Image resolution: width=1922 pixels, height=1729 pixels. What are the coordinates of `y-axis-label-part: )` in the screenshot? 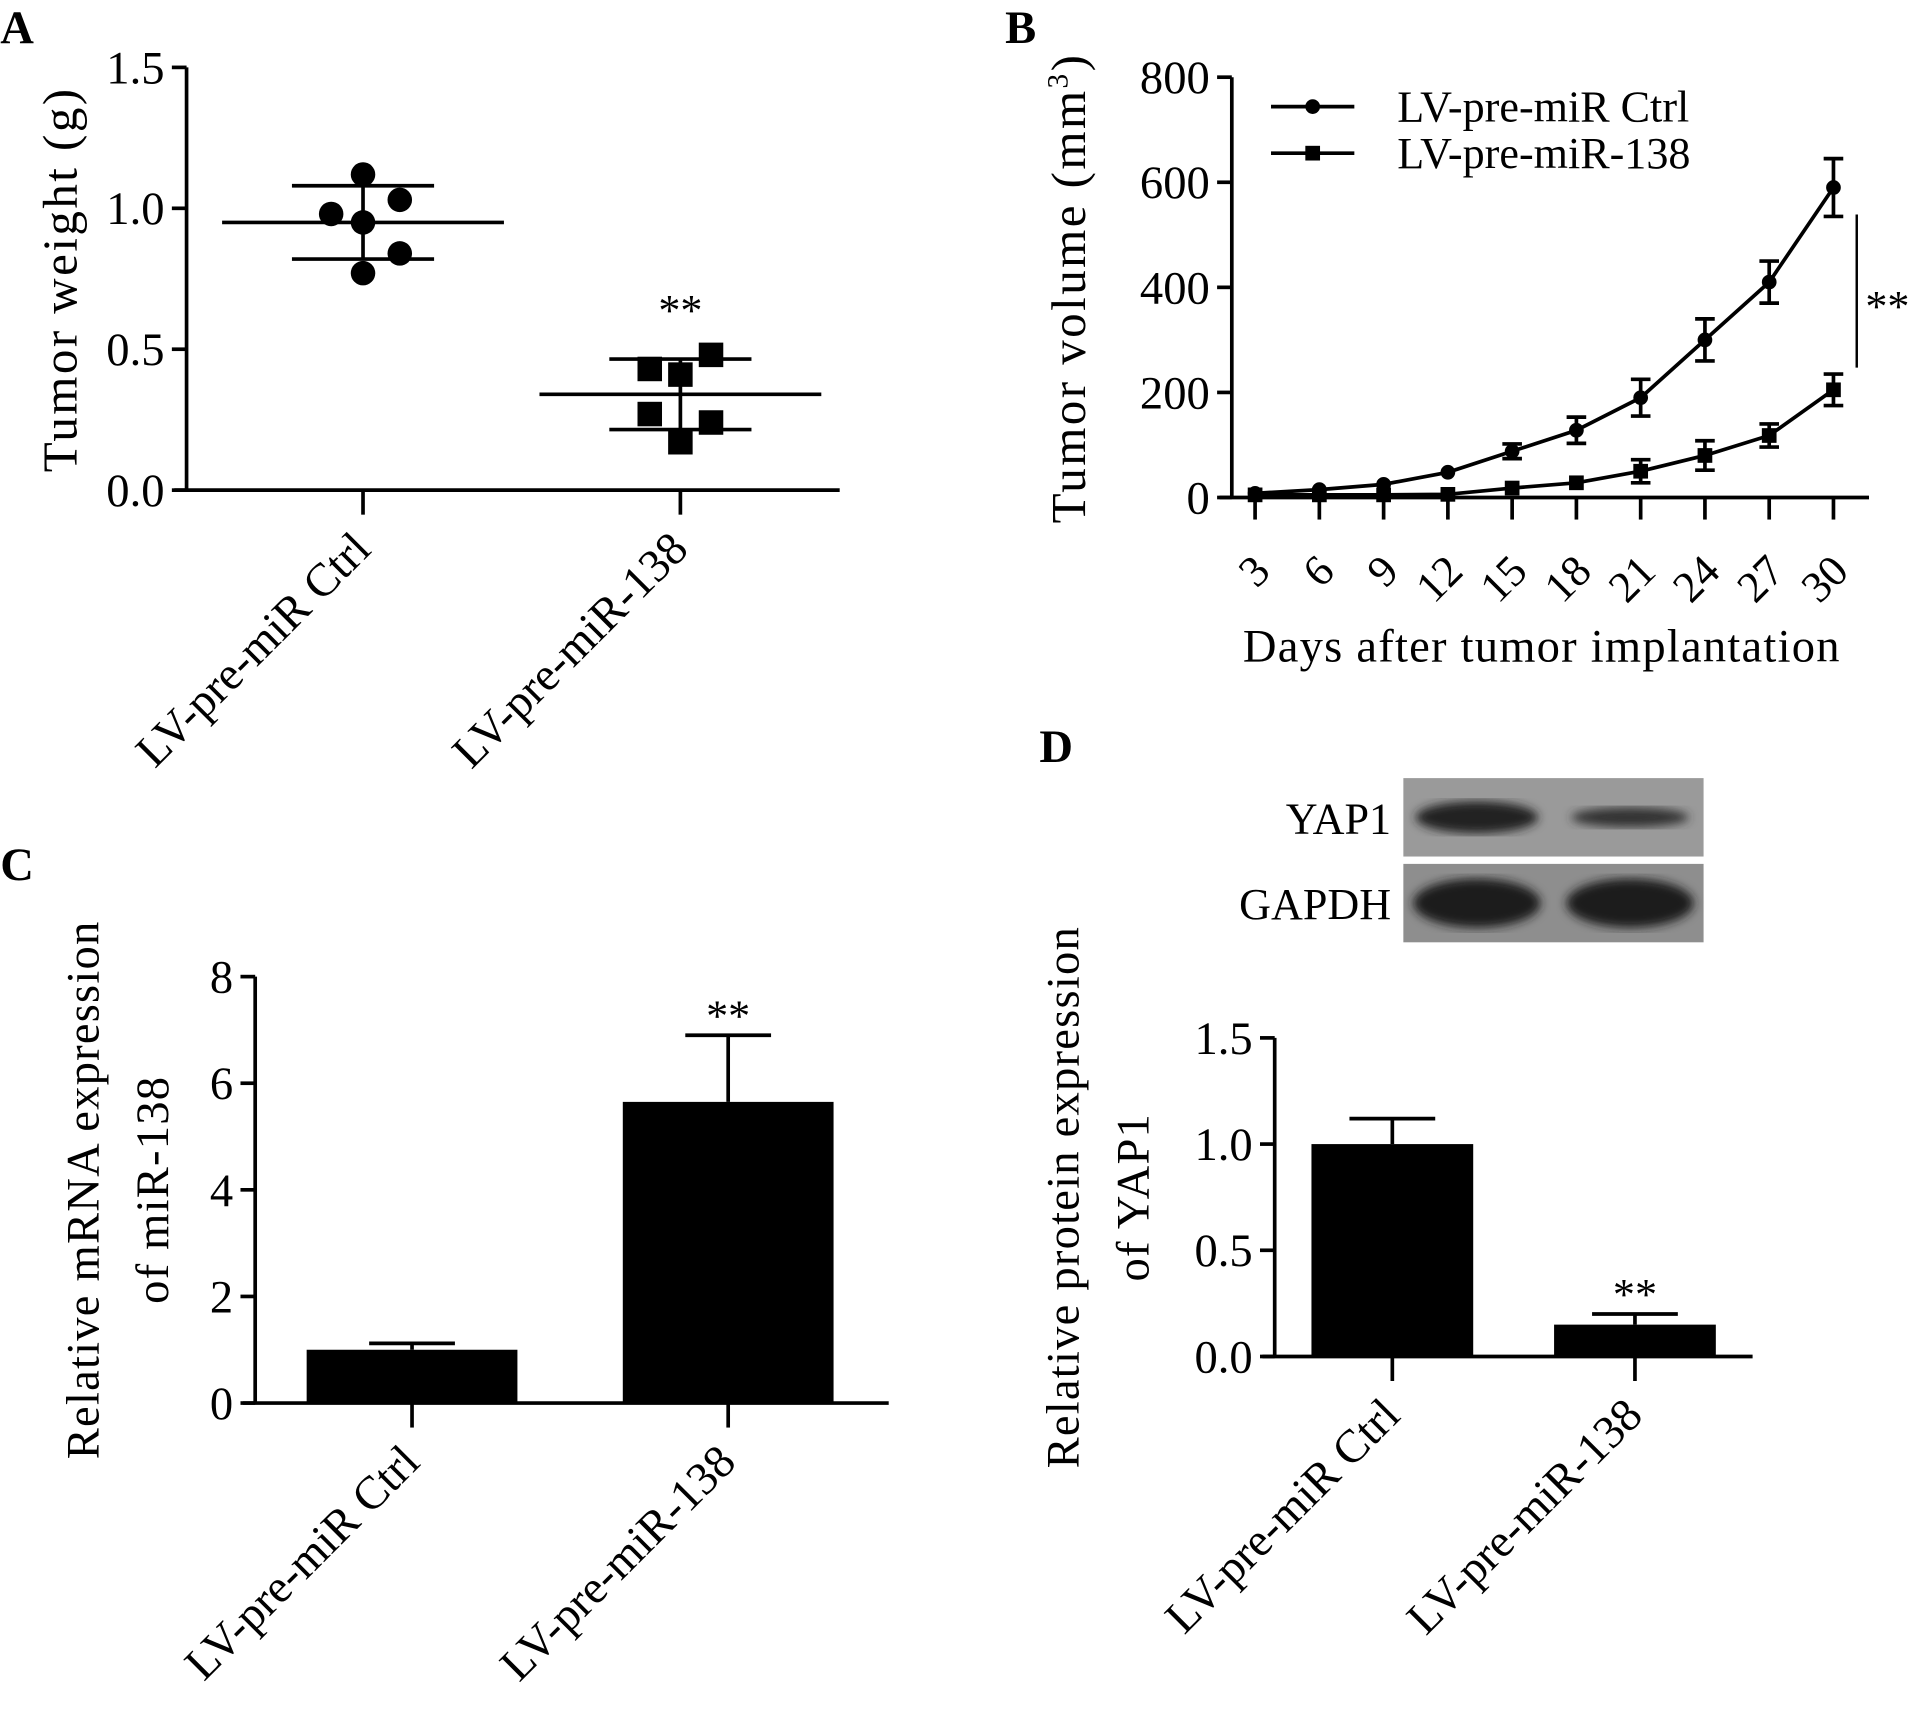 It's located at (1068, 62).